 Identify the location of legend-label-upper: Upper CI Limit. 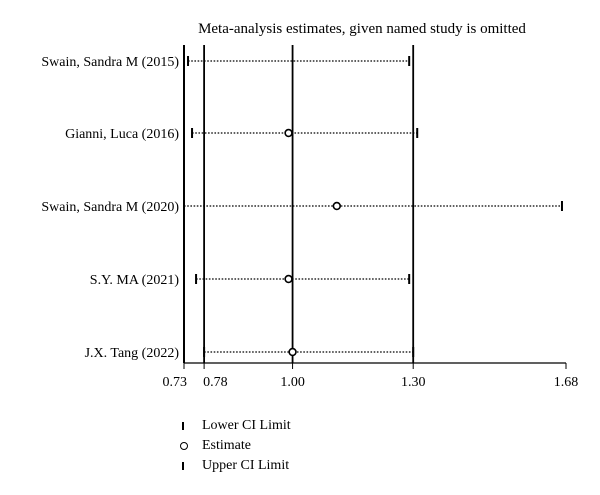
(246, 465).